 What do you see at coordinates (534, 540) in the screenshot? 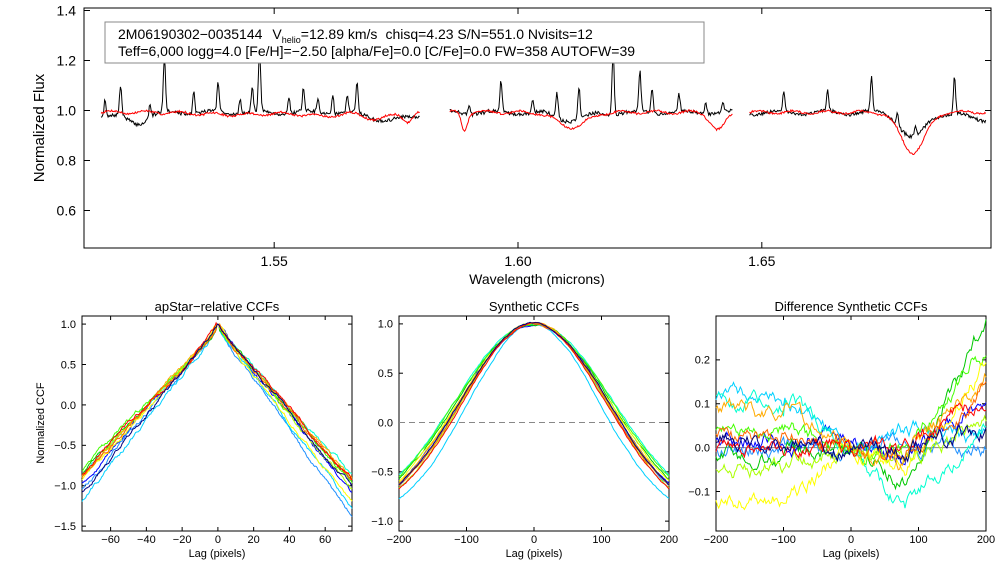
I see `synthetic-xtick-label: 0` at bounding box center [534, 540].